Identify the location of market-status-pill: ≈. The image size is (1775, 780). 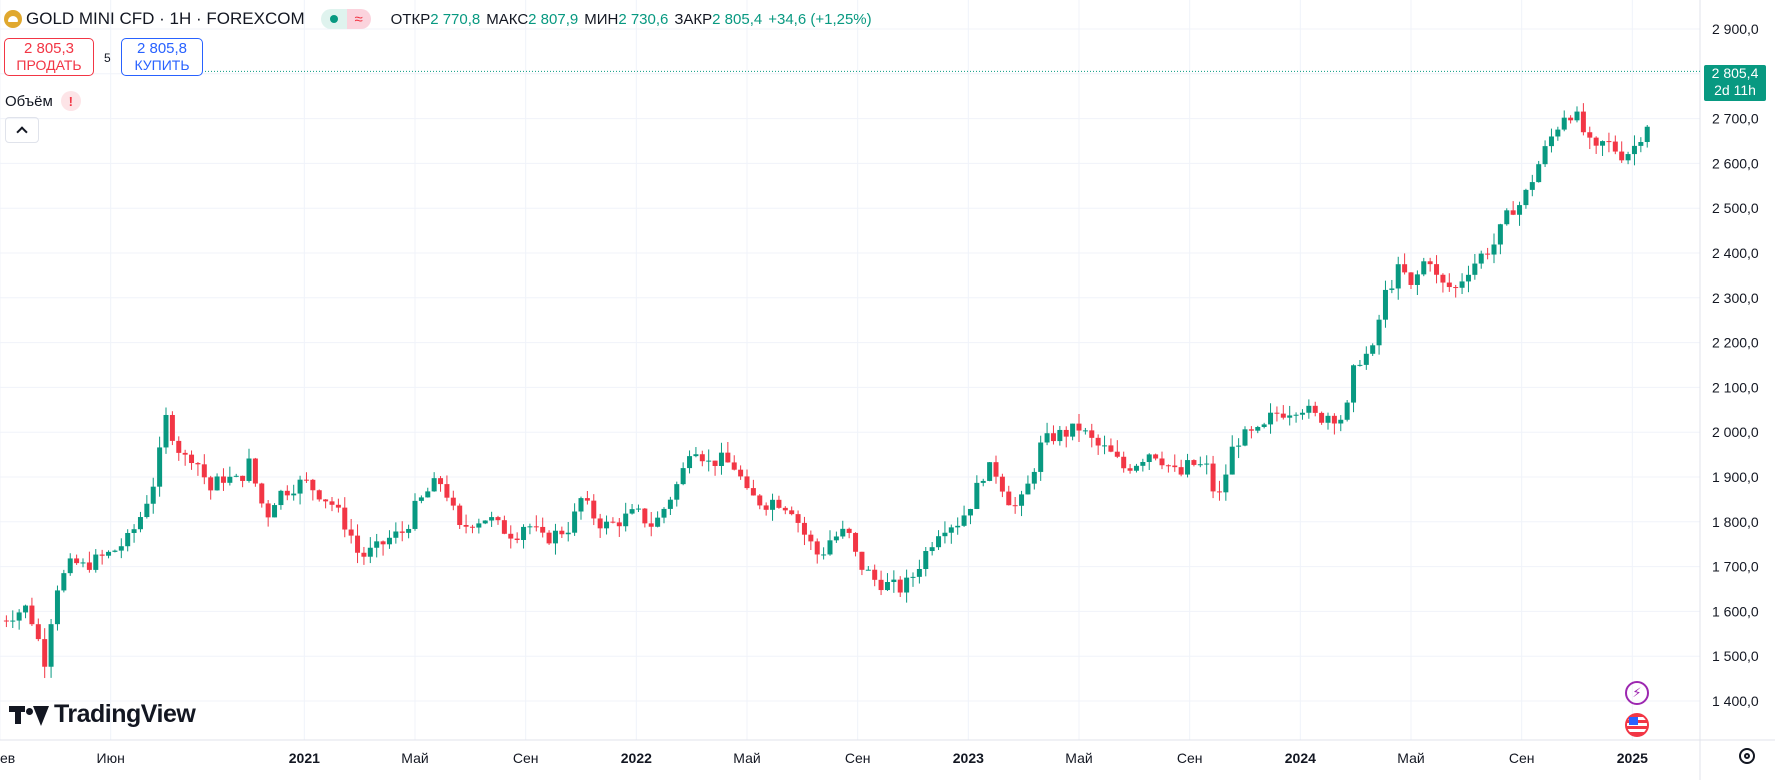
(345, 19).